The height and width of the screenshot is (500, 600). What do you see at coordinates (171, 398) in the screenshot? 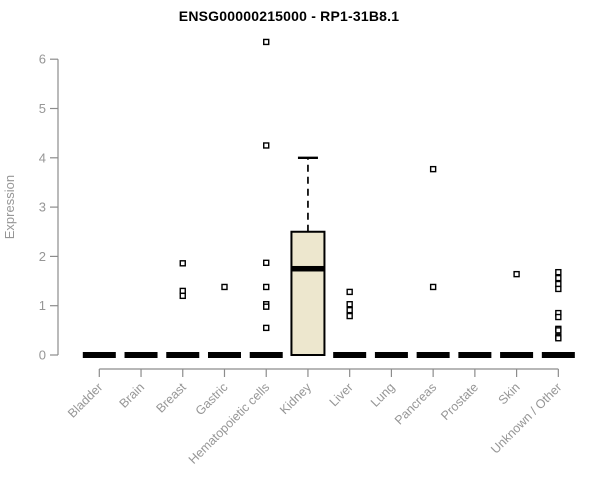
I see `x-tick-label: Breast` at bounding box center [171, 398].